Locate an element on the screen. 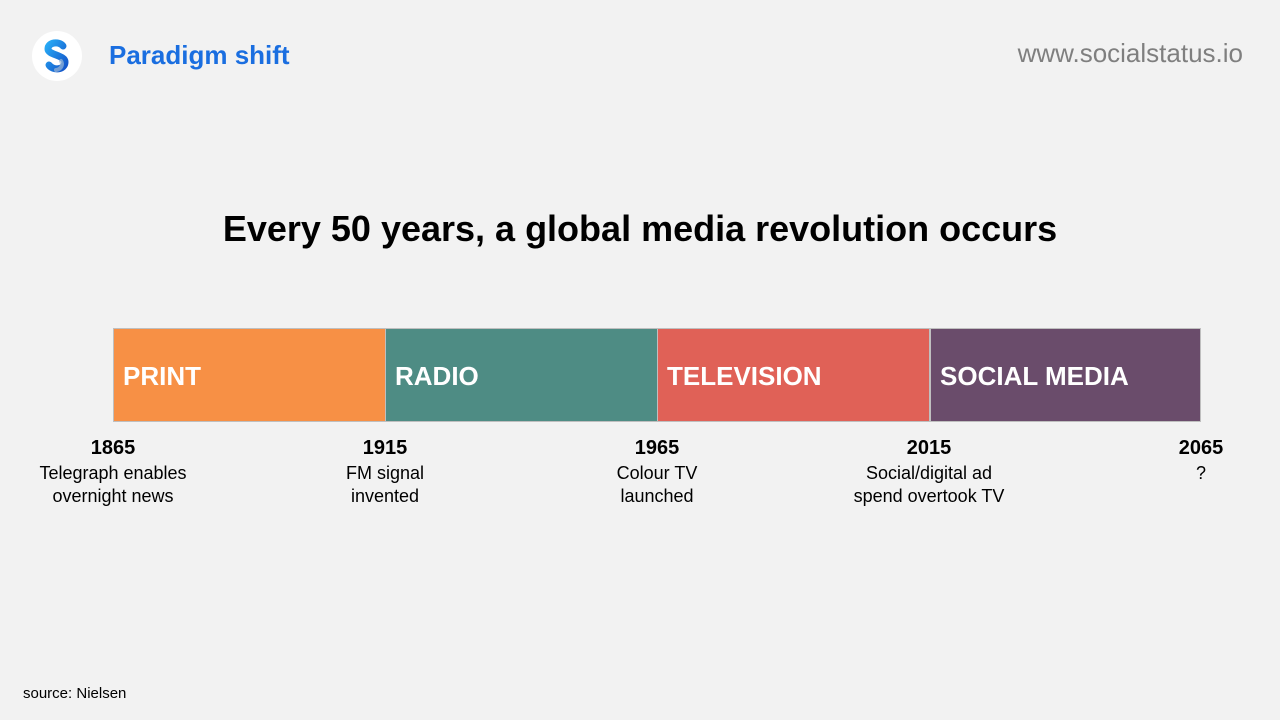 The image size is (1280, 720). website-url: www.socialstatus.io is located at coordinates (1130, 53).